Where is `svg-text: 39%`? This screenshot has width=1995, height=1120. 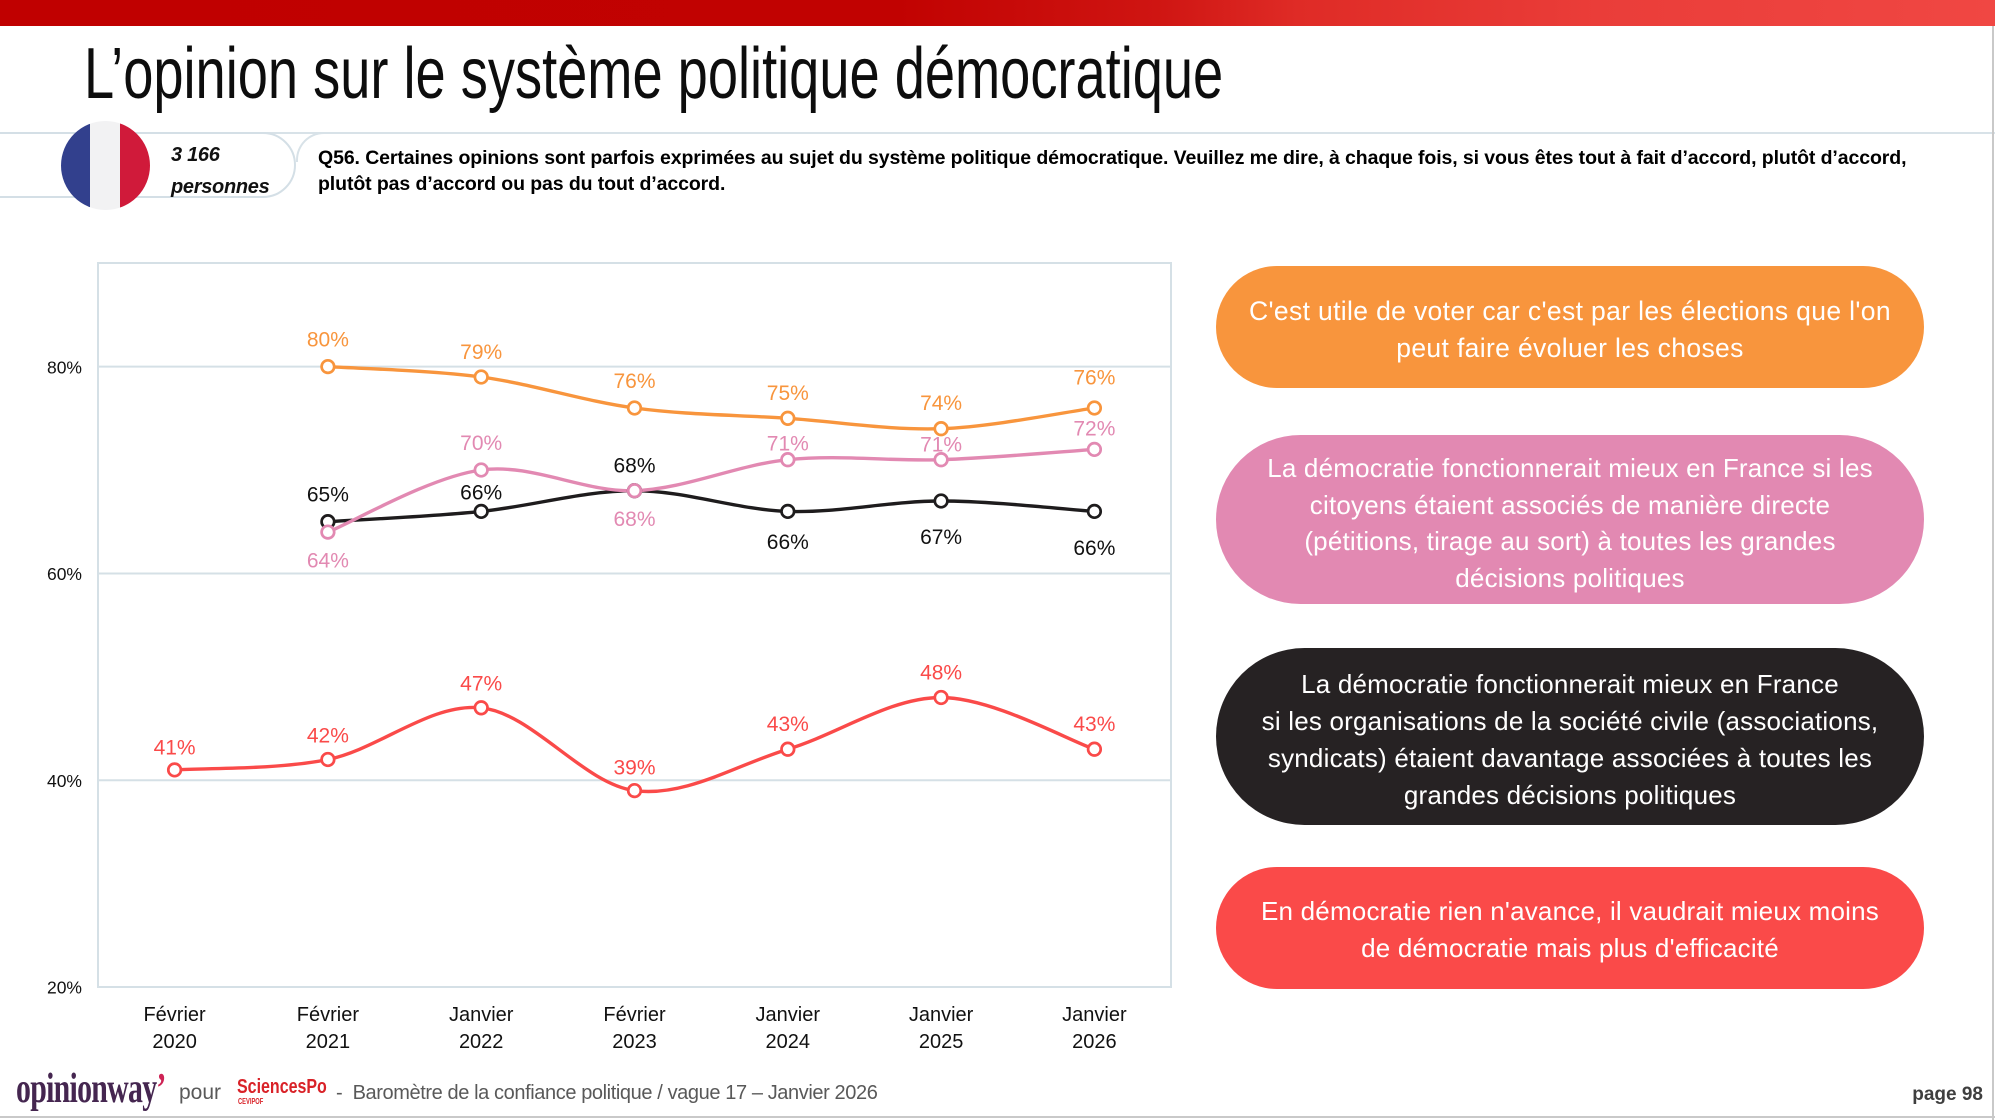 svg-text: 39% is located at coordinates (634, 768).